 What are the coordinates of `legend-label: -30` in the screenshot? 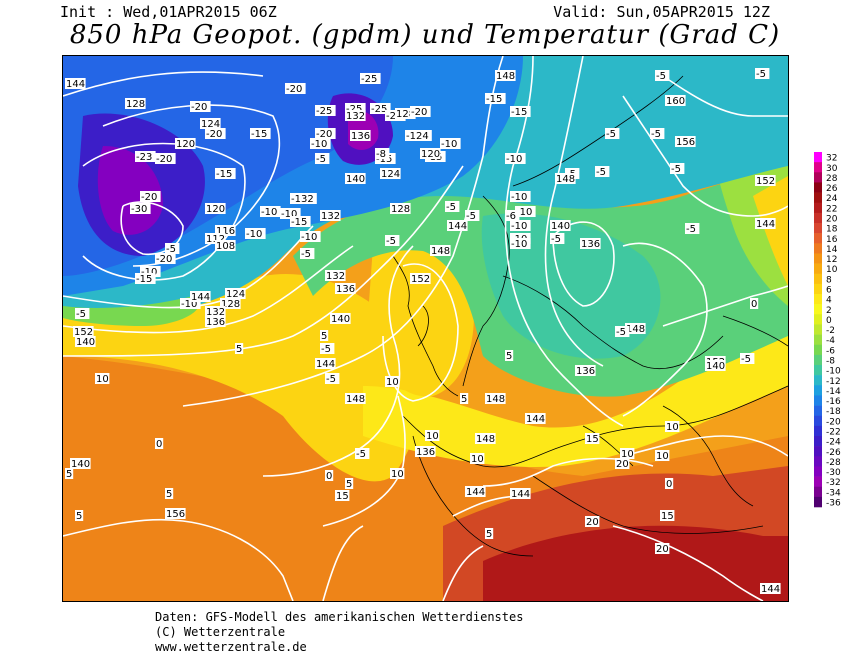 It's located at (833, 473).